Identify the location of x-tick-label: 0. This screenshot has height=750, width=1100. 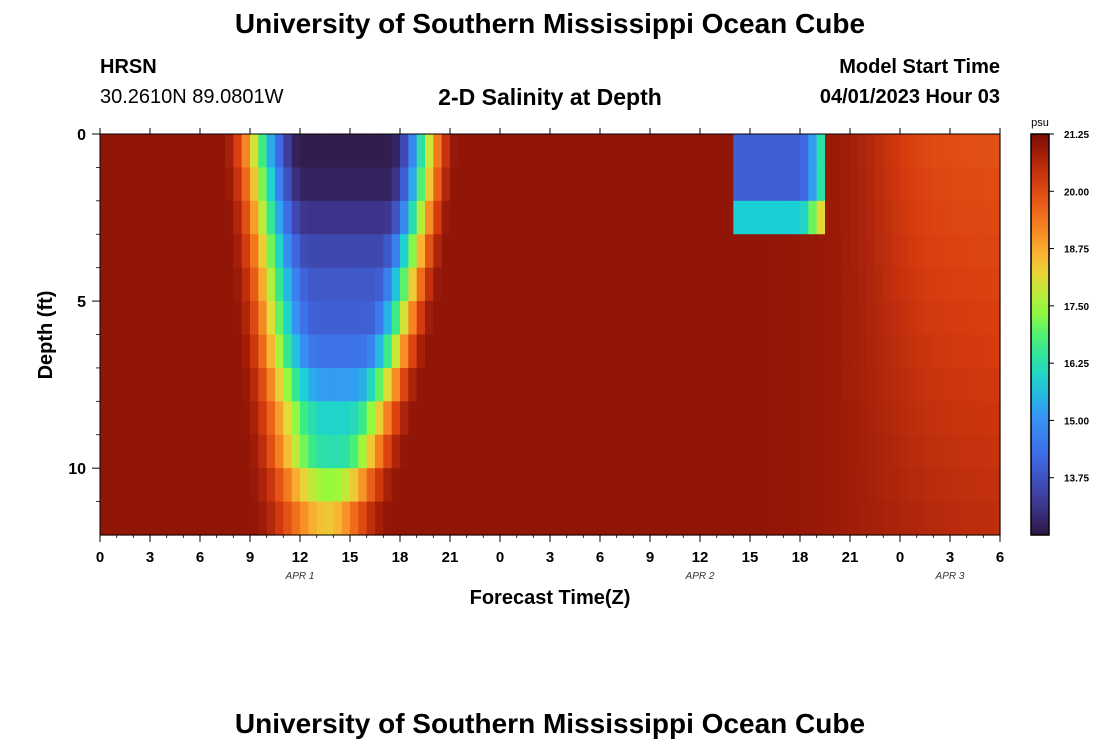
(900, 557).